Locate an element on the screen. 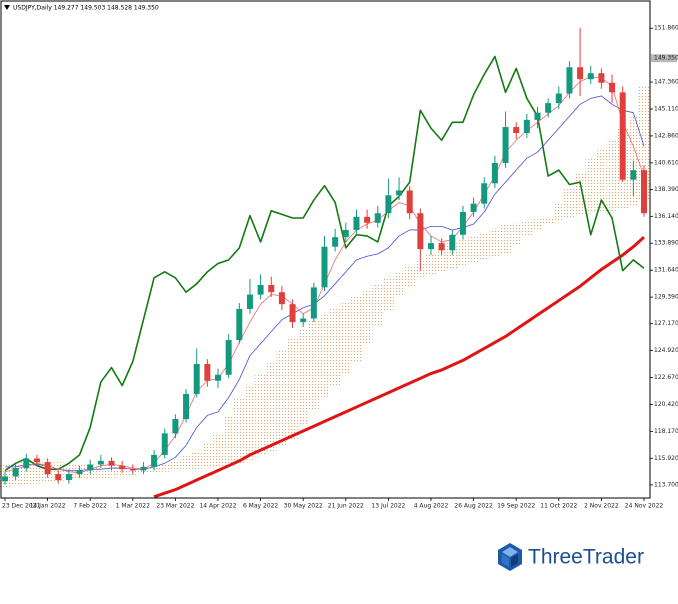 The width and height of the screenshot is (678, 604). x-tick-label: 6 May 2022 is located at coordinates (260, 506).